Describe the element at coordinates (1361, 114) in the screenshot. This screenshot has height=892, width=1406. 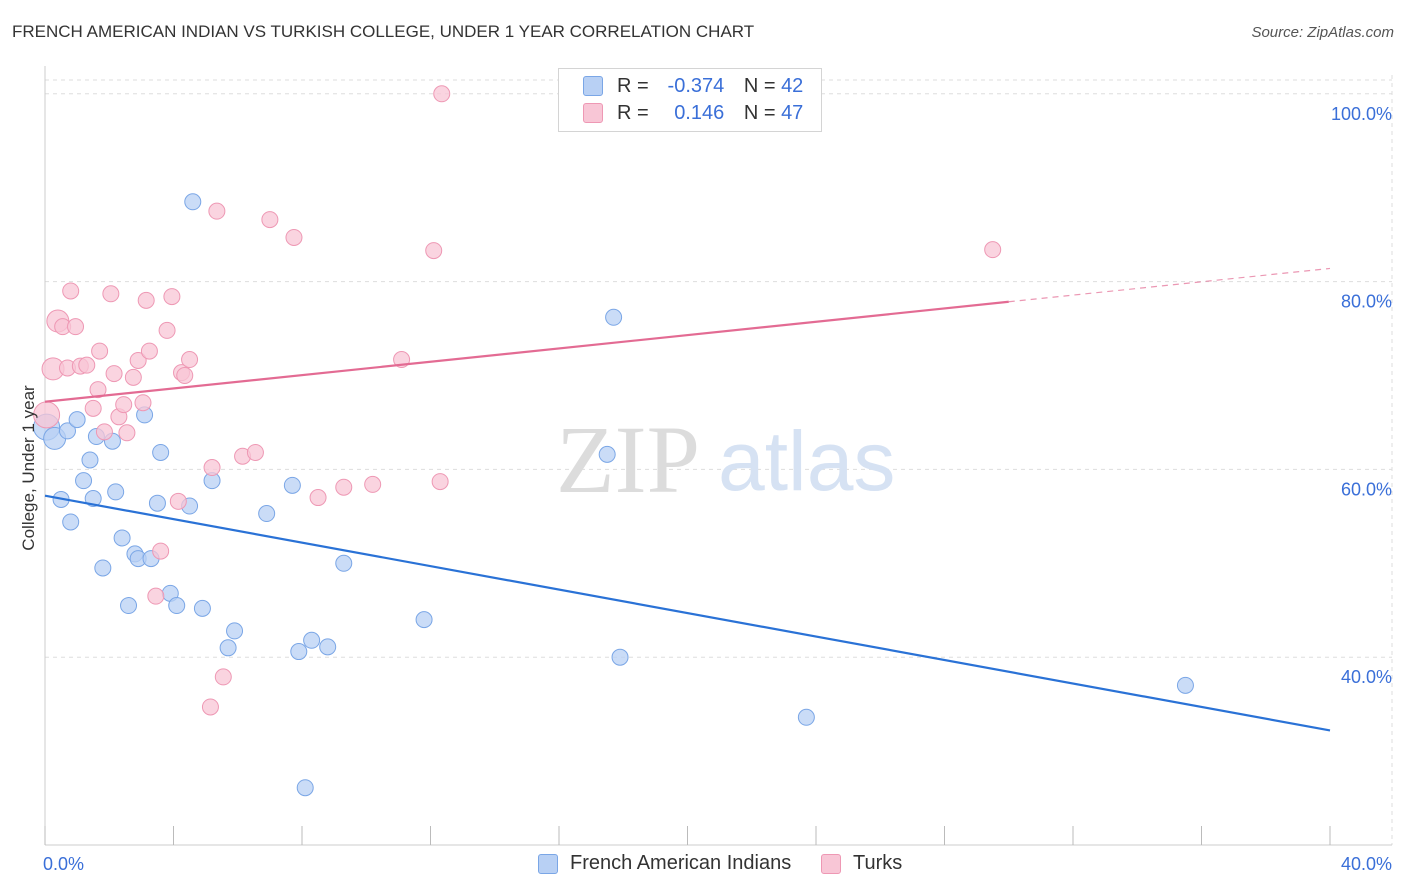
I see `y-tick-label: 100.0%` at that location.